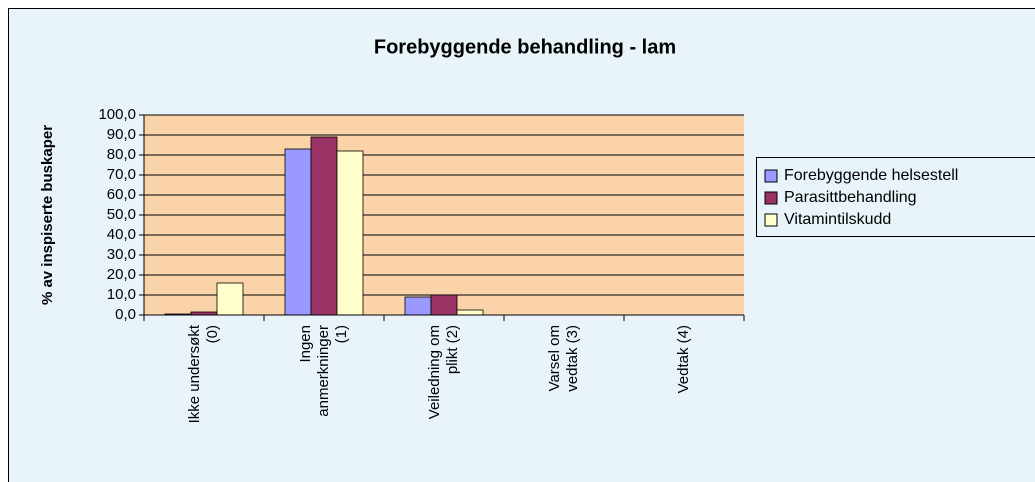  I want to click on y-tick-label: 70,0, so click(121, 174).